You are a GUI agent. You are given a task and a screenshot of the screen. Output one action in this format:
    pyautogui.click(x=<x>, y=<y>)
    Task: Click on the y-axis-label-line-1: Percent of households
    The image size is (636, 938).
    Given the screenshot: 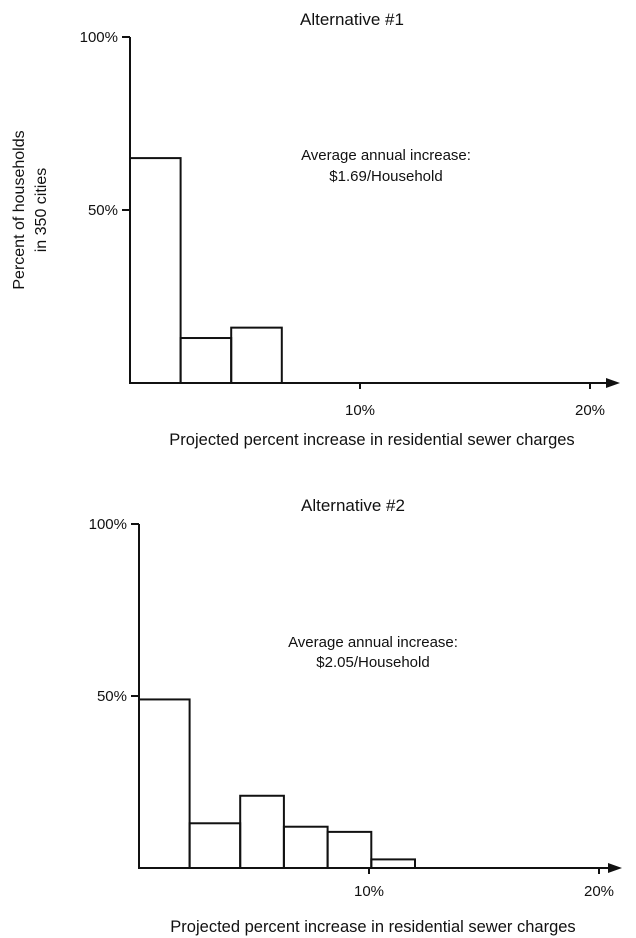 What is the action you would take?
    pyautogui.click(x=19, y=209)
    